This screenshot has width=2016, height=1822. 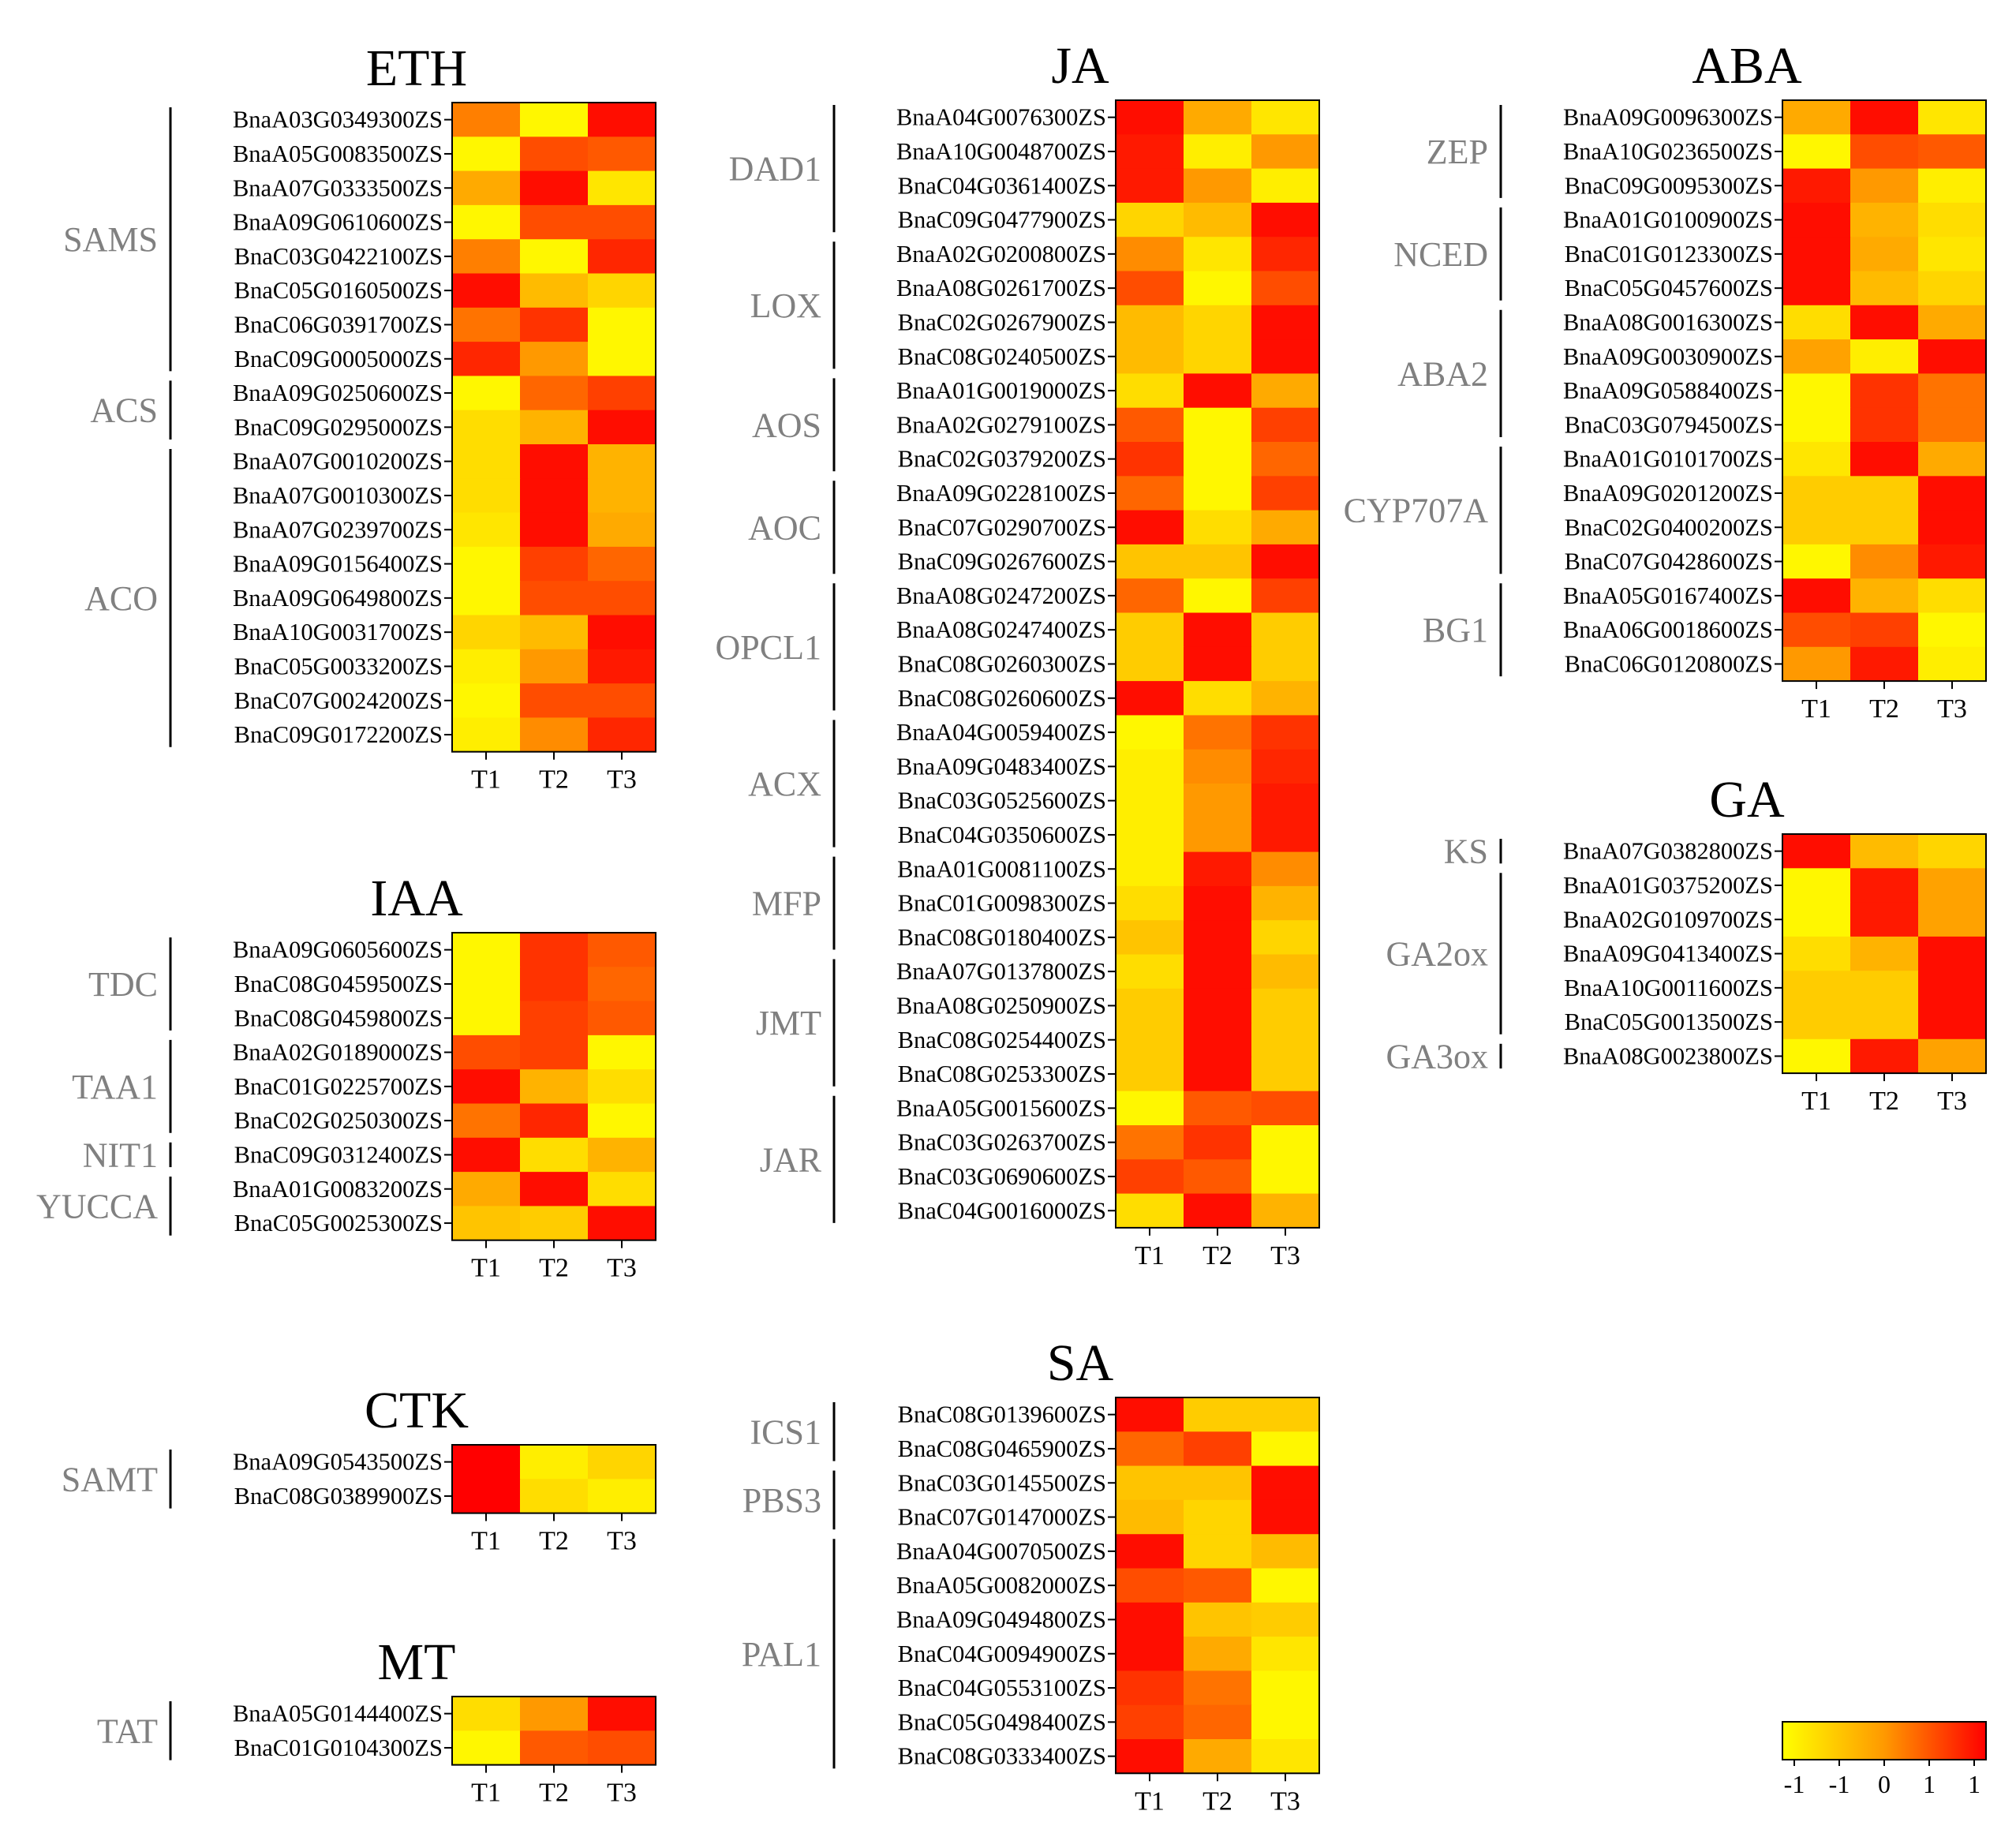 I want to click on gene-label: BnaC05G0498400ZS, so click(x=1002, y=1721).